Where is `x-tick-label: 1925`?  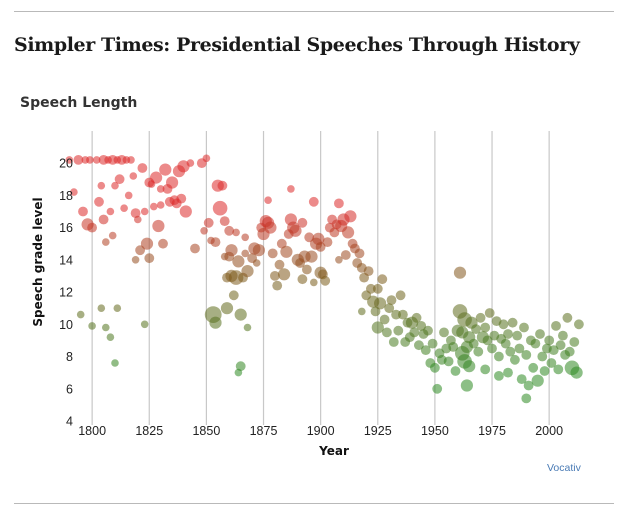
x-tick-label: 1925 is located at coordinates (378, 431).